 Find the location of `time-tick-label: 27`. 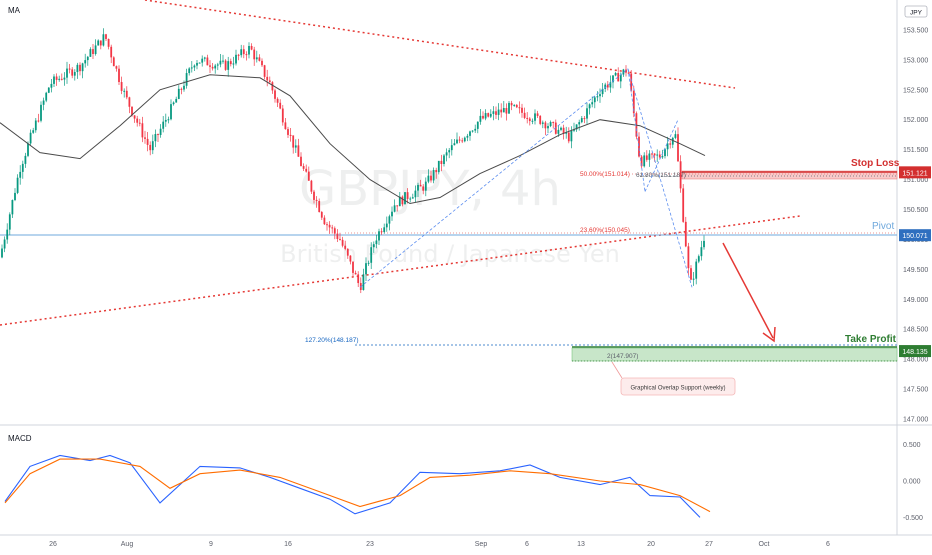

time-tick-label: 27 is located at coordinates (709, 544).